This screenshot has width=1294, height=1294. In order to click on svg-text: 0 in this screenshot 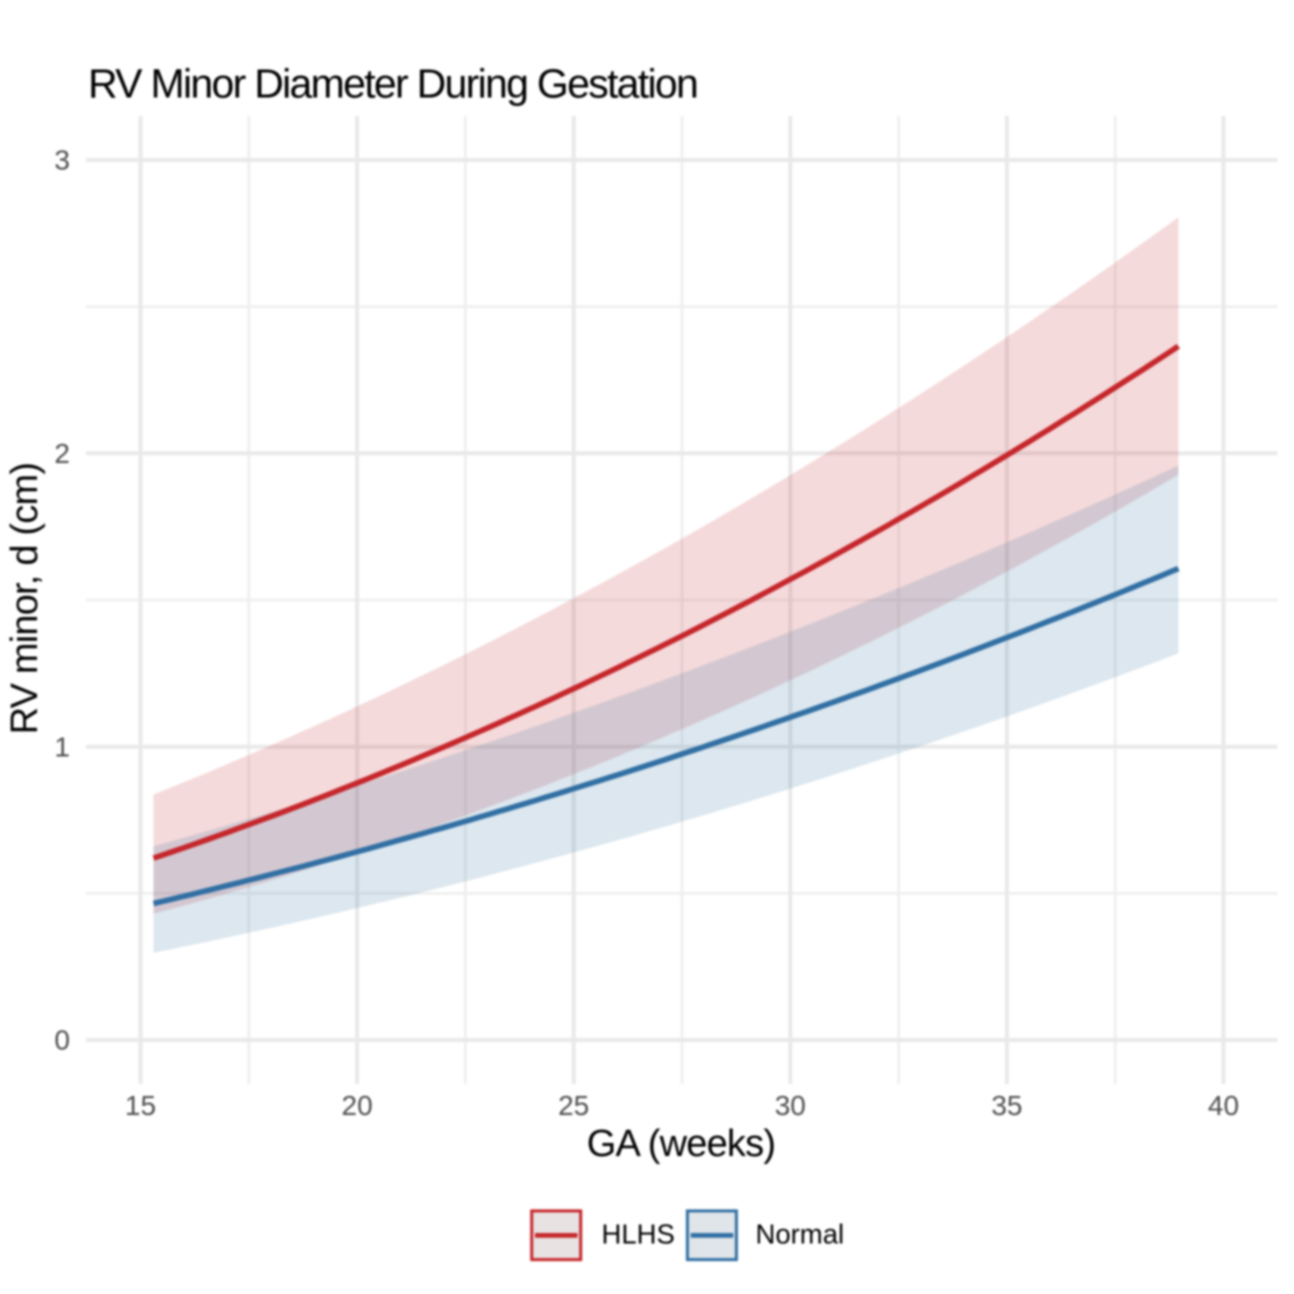, I will do `click(62, 1040)`.